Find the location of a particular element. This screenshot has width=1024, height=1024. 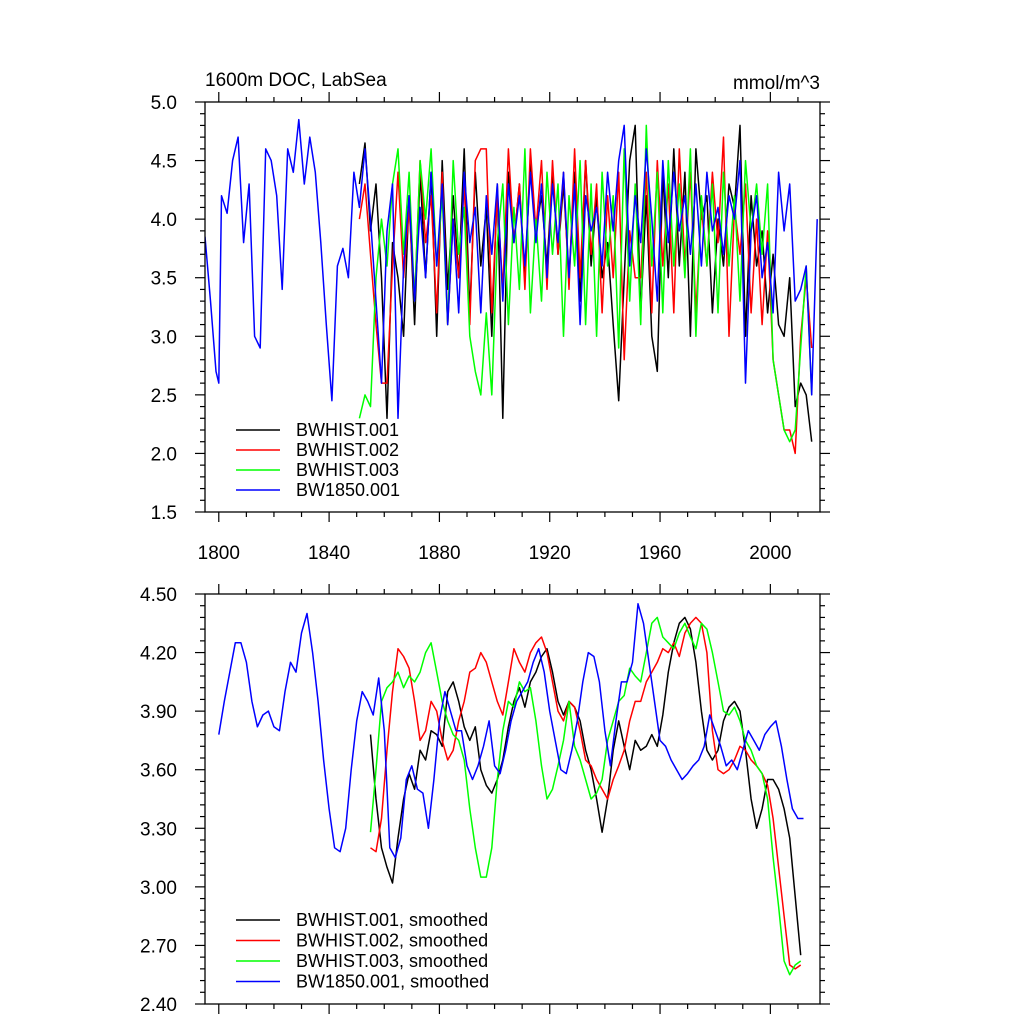

units-label: mmol/m^3 is located at coordinates (776, 83).